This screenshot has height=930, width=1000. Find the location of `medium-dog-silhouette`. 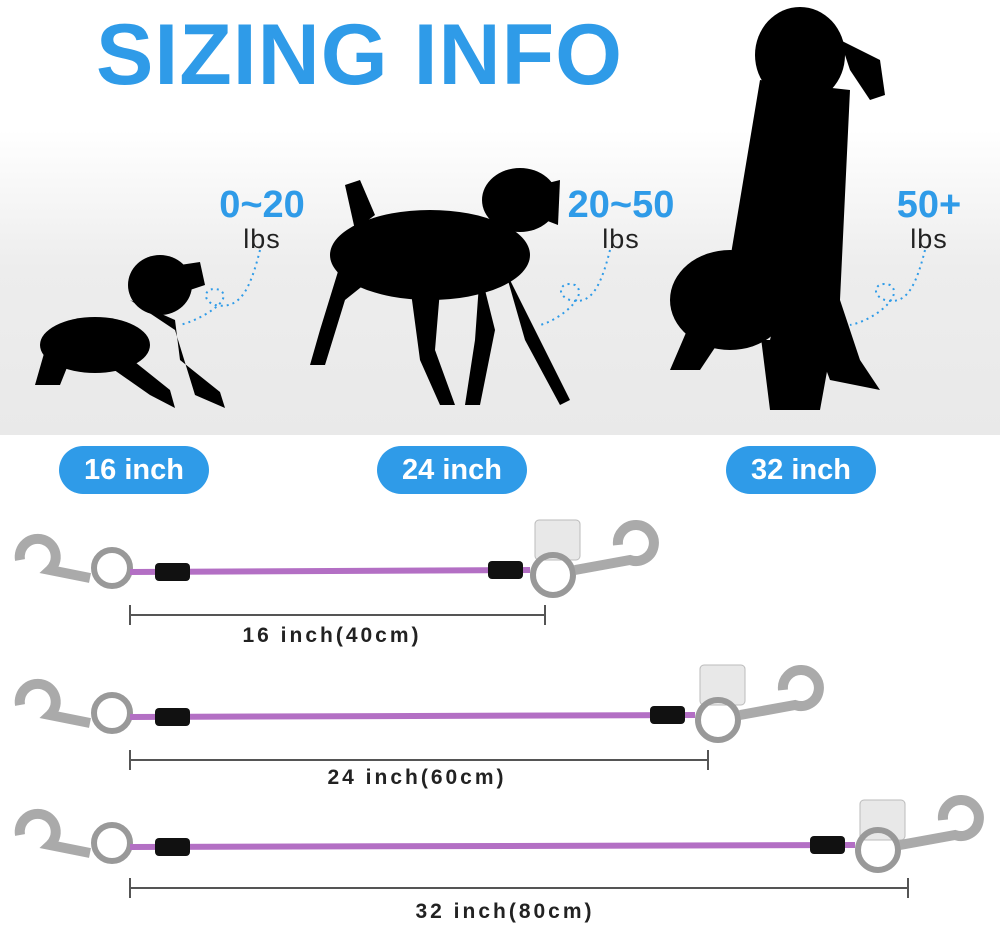

medium-dog-silhouette is located at coordinates (440, 286).